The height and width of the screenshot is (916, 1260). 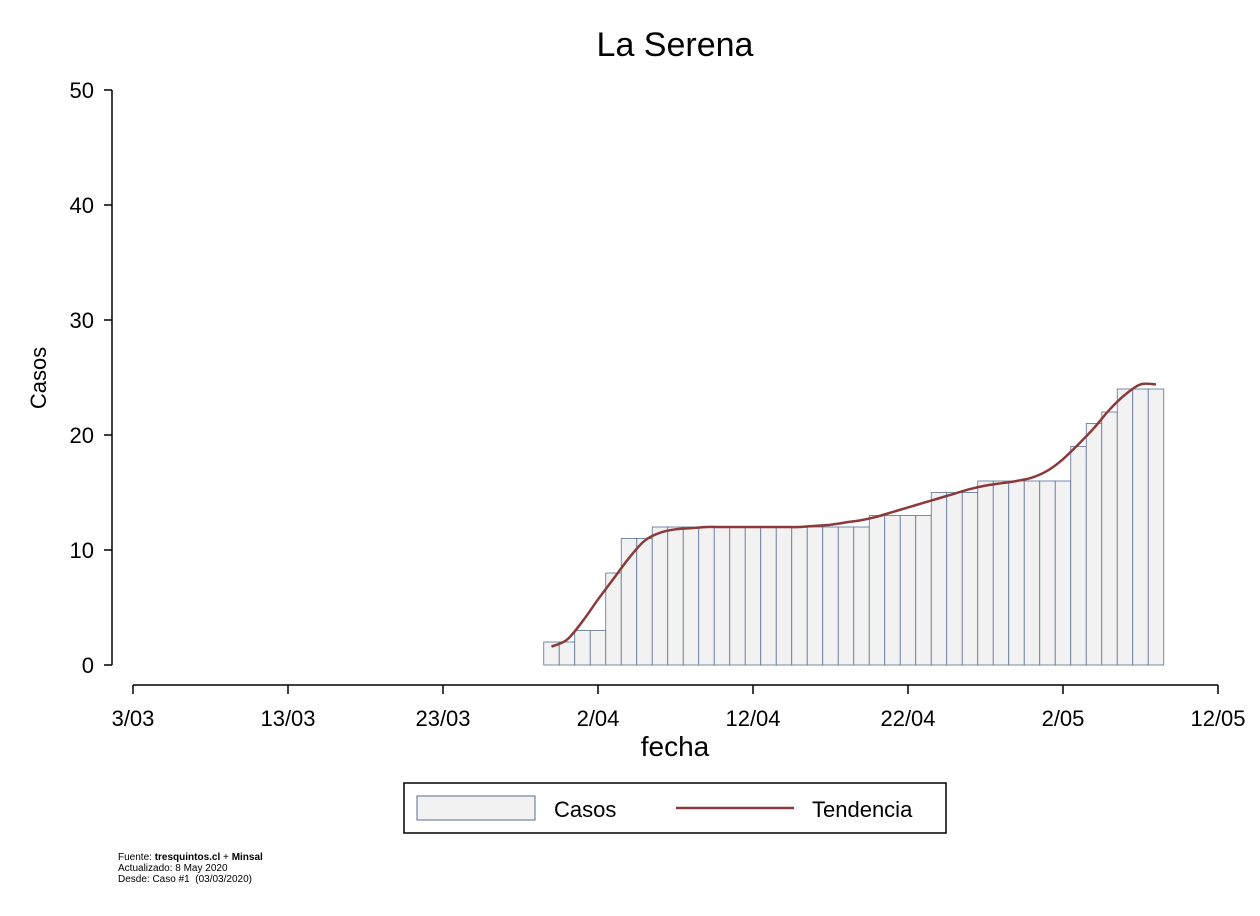 I want to click on y-tick-label-1: 10, so click(x=82, y=550).